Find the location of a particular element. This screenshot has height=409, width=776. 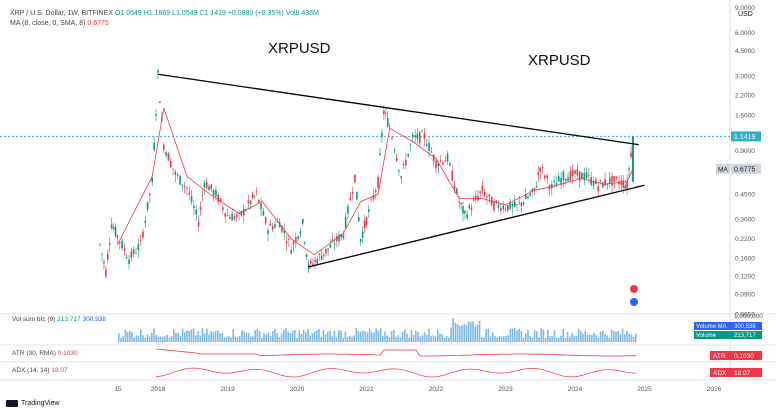

y-tick-label: 4.5000 is located at coordinates (745, 51).